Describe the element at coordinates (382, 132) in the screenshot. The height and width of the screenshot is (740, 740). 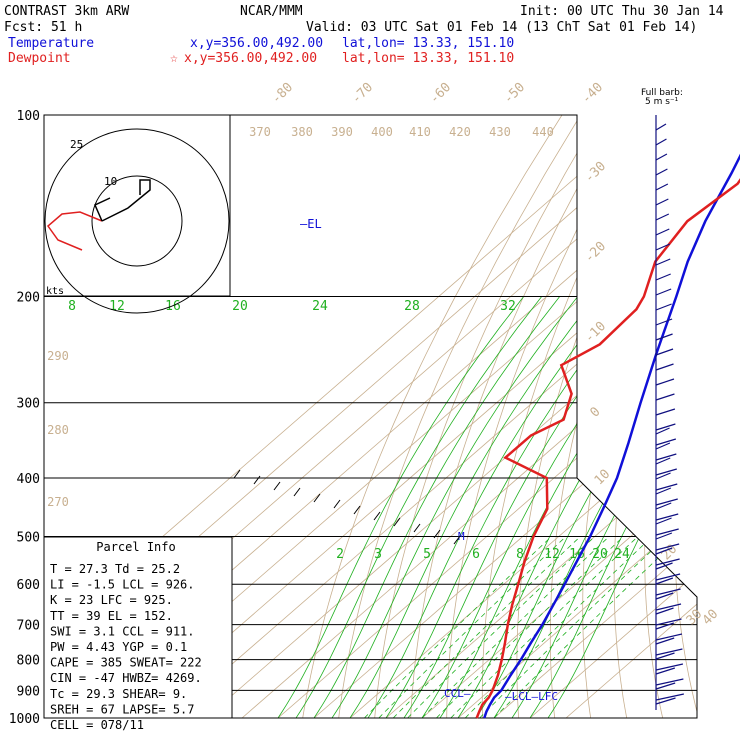
I see `theta-tick-label: 400` at that location.